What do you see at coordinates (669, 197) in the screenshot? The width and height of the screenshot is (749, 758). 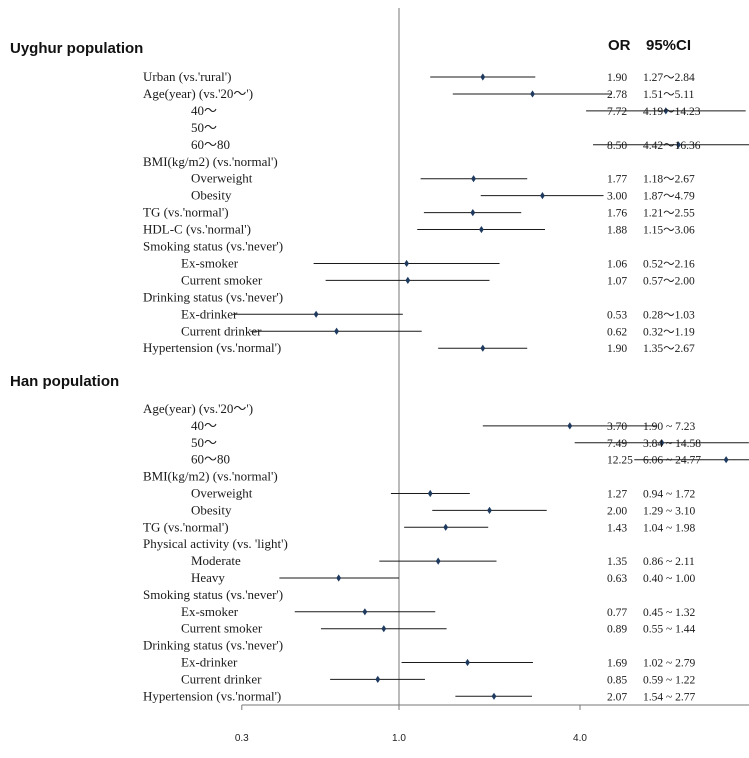 I see `ci-value: 1.87～4.79` at bounding box center [669, 197].